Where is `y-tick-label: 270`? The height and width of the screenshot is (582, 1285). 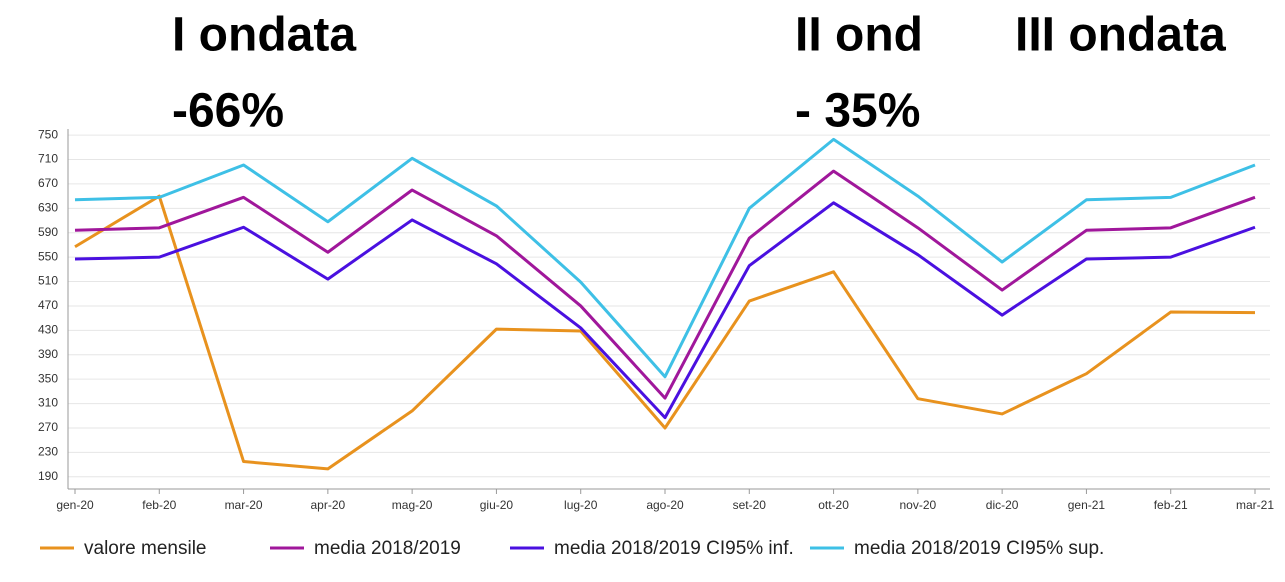 y-tick-label: 270 is located at coordinates (48, 427).